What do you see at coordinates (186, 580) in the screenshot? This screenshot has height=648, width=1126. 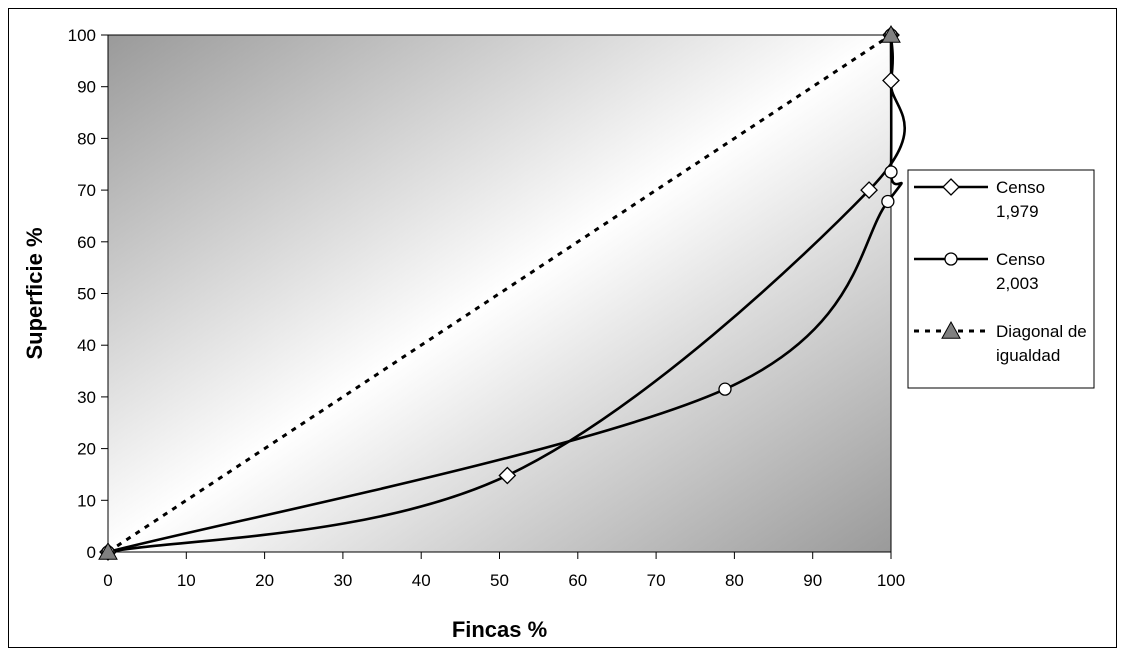 I see `x-tick-label: 10` at bounding box center [186, 580].